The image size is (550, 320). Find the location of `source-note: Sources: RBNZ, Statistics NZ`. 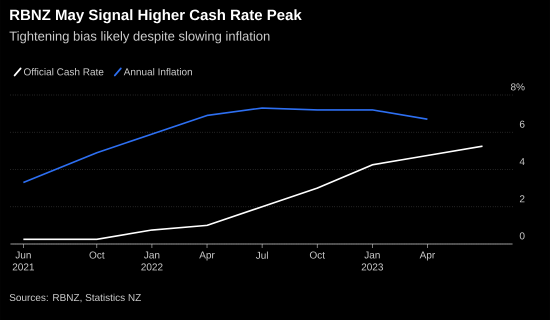

source-note: Sources: RBNZ, Statistics NZ is located at coordinates (75, 298).